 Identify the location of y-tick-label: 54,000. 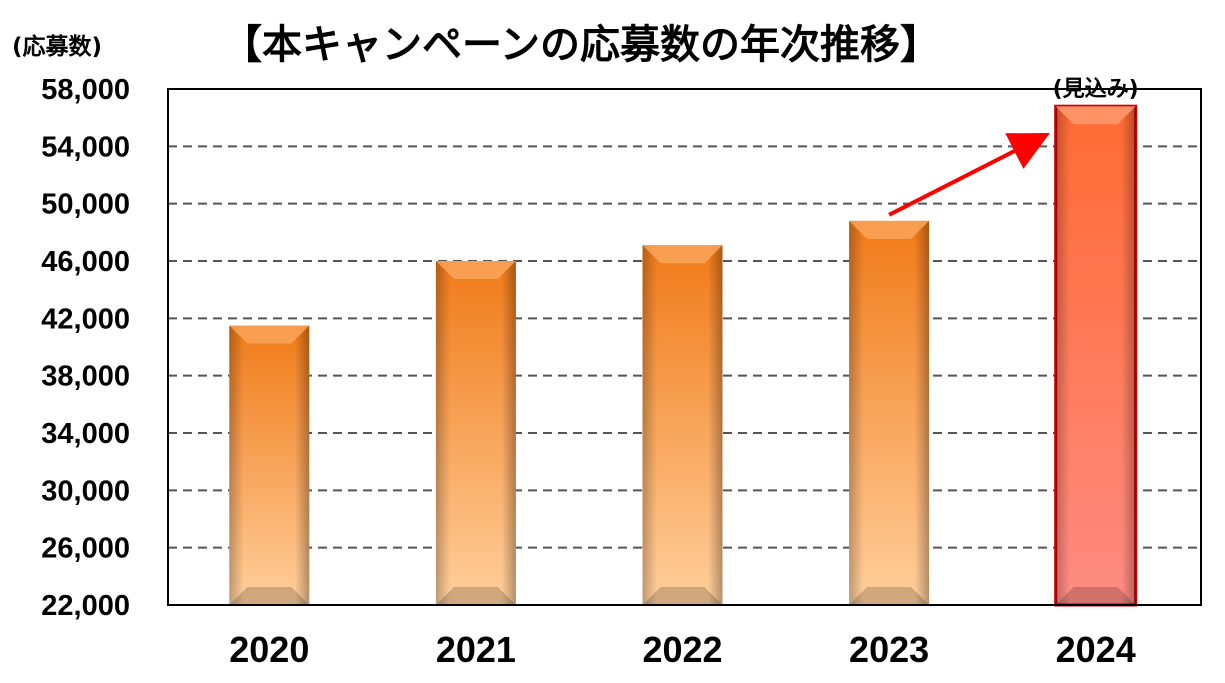
(85, 147).